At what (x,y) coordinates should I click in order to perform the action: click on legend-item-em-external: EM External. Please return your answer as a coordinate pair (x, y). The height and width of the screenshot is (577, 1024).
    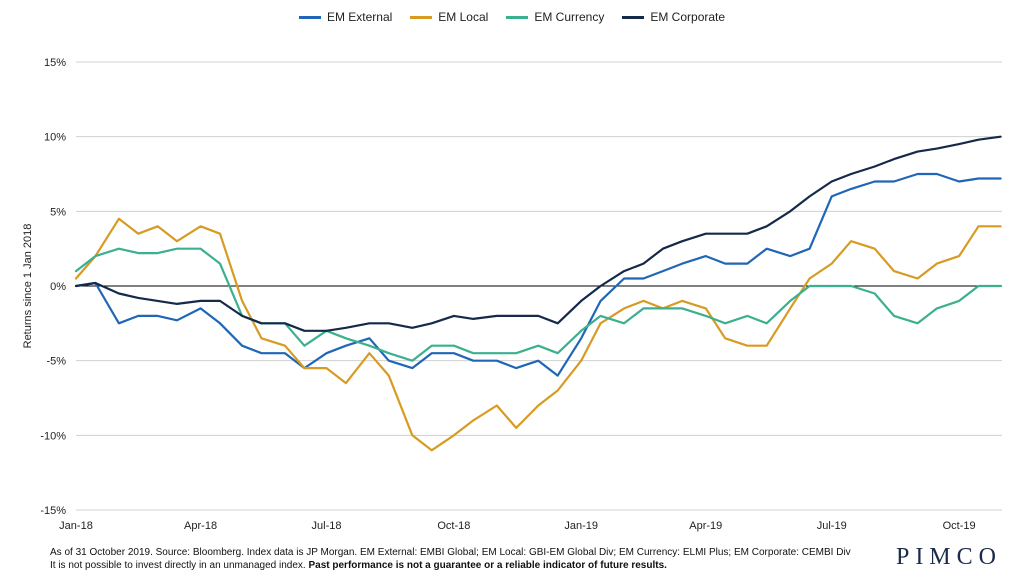
    Looking at the image, I should click on (345, 17).